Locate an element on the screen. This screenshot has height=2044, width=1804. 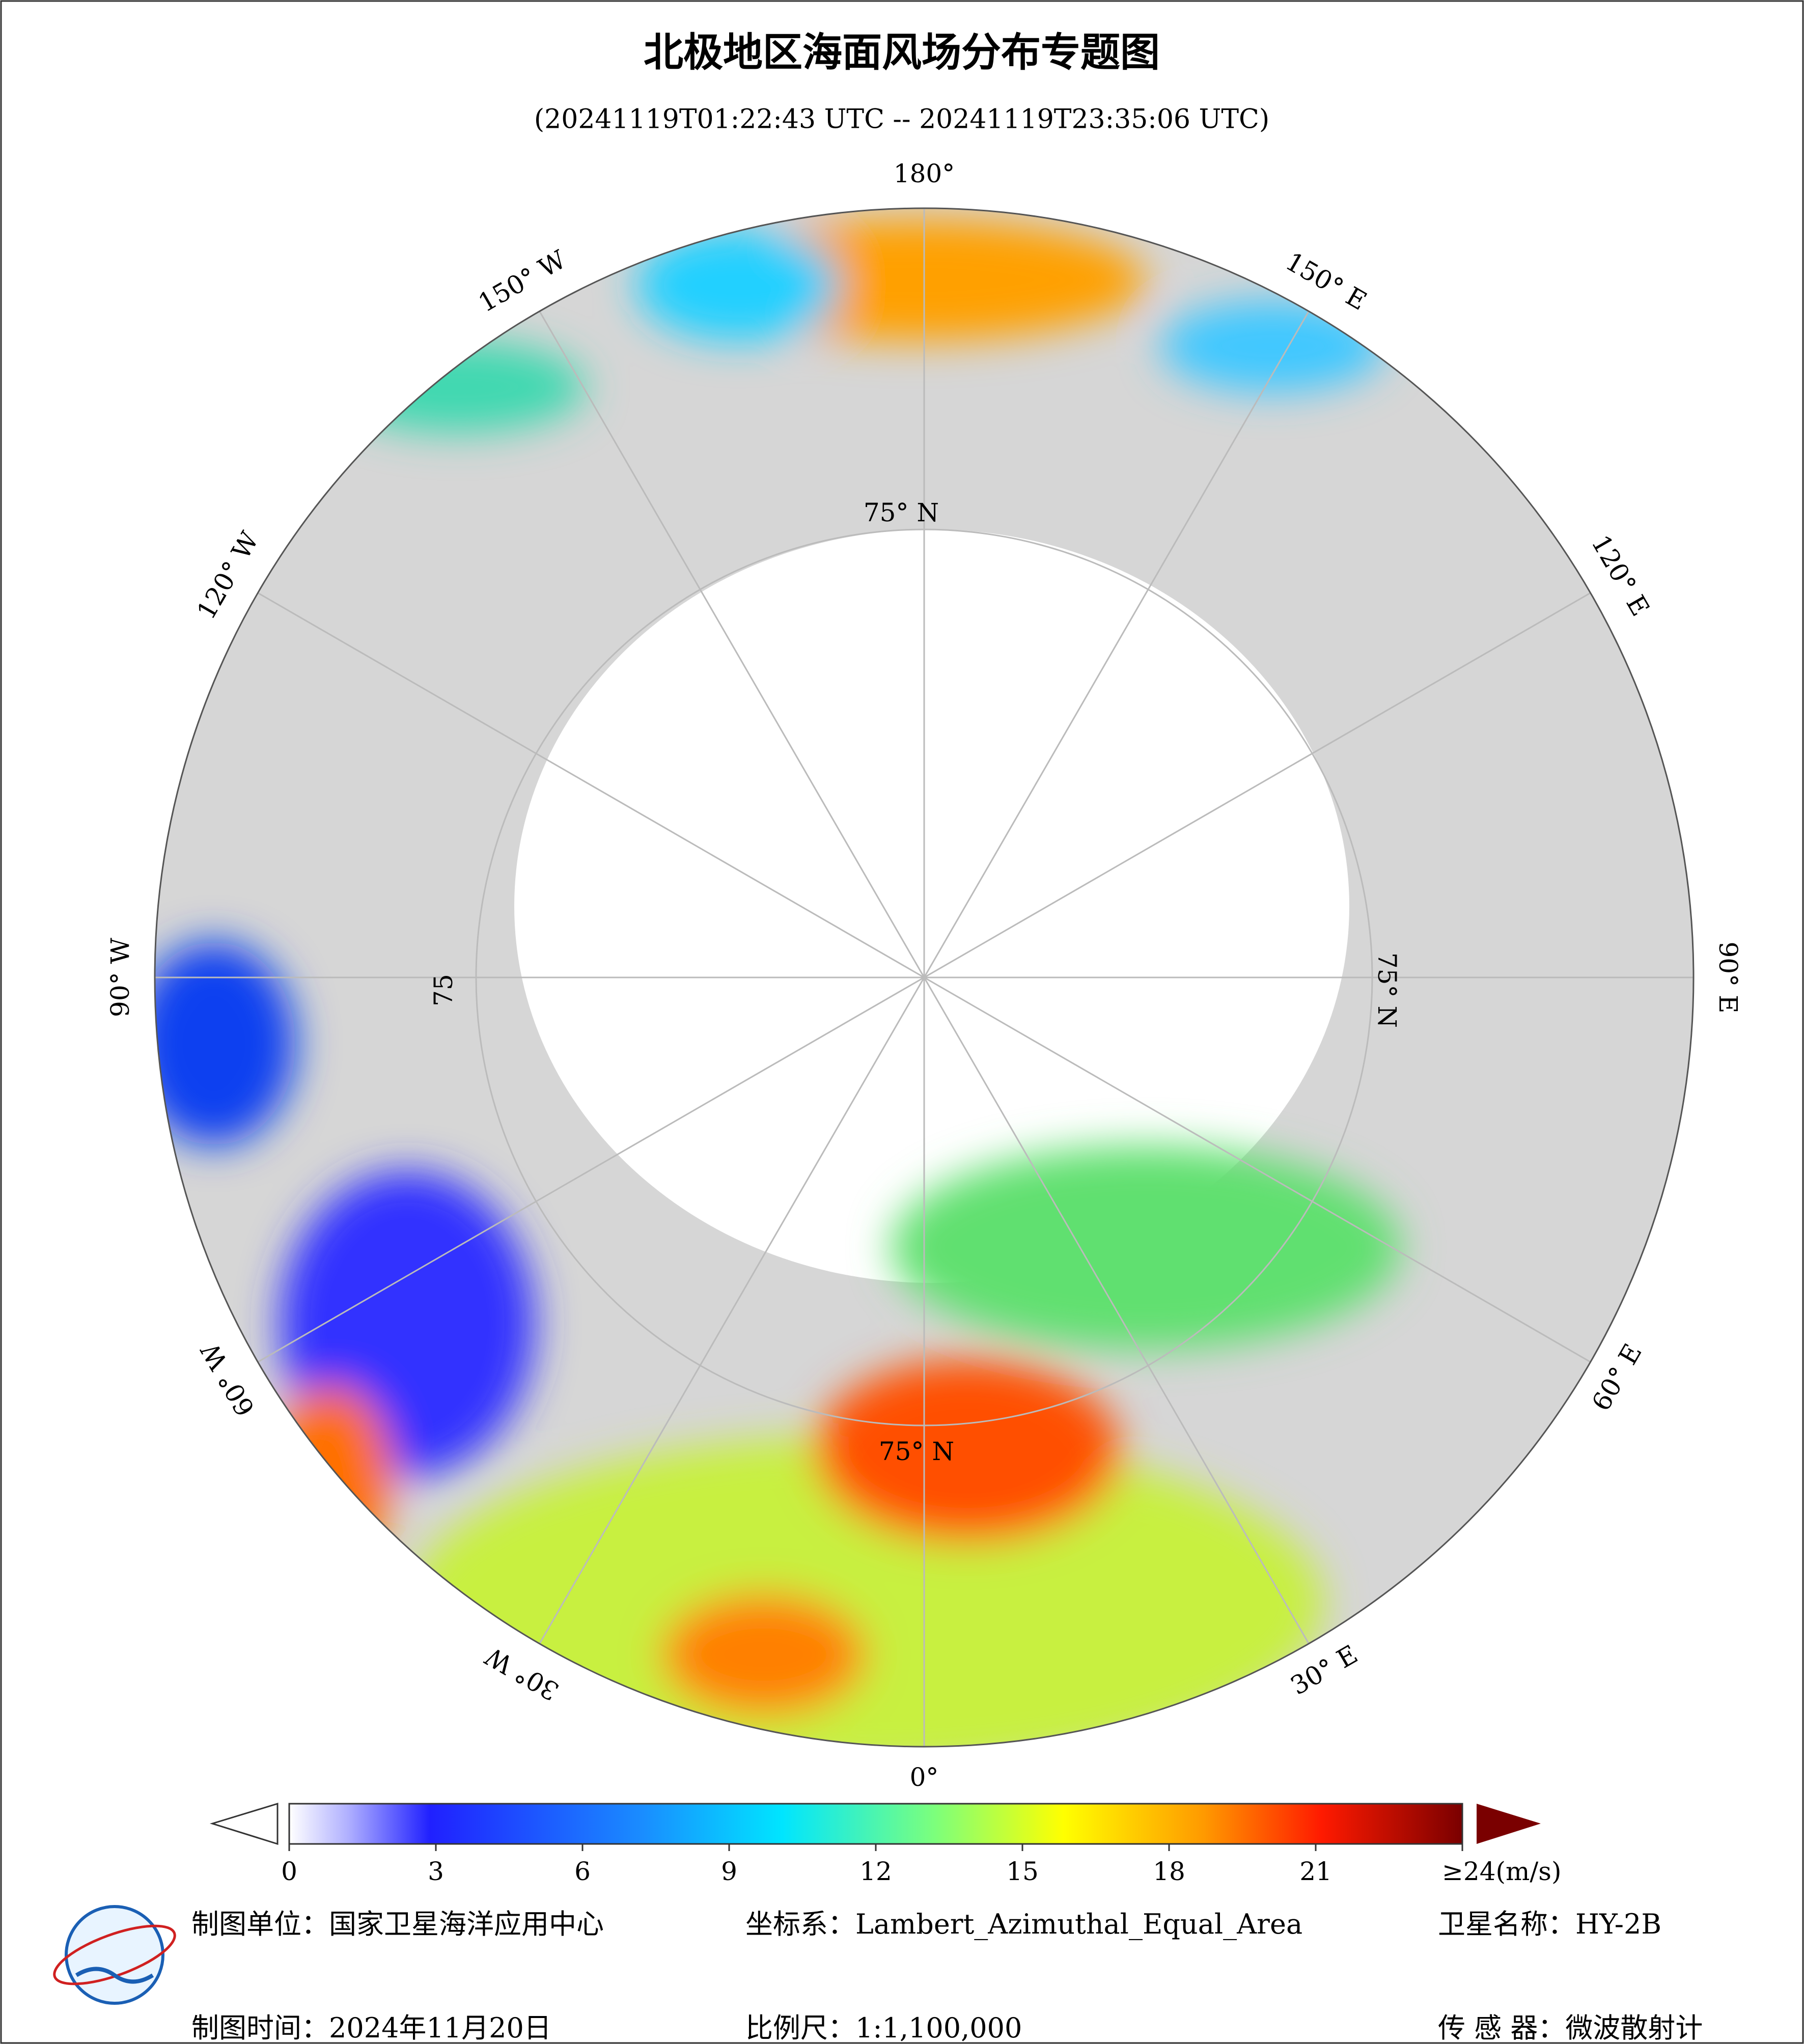
logo is located at coordinates (114, 1955).